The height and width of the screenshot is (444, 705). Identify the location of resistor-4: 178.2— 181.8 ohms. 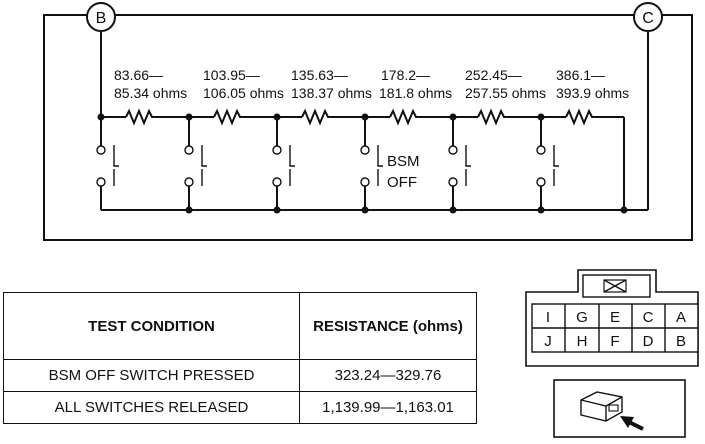
(415, 96).